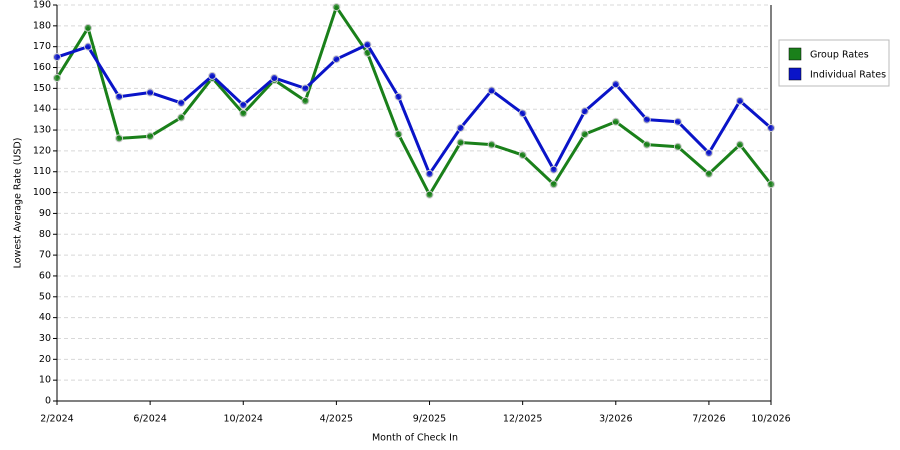  Describe the element at coordinates (522, 419) in the screenshot. I see `x-tick-label: 12/2025` at that location.